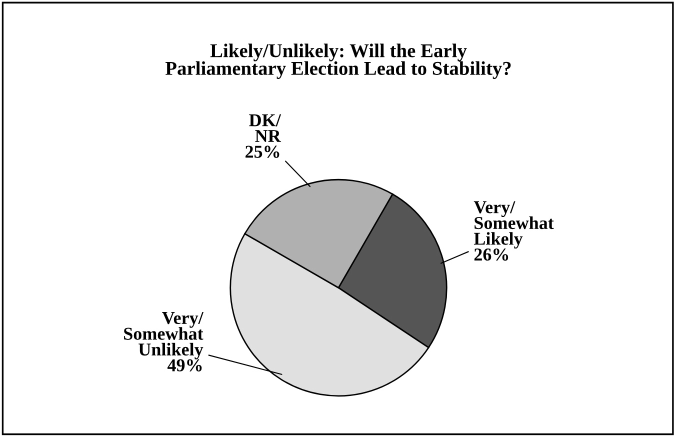 This screenshot has height=436, width=677. I want to click on chart-title: Likely/Unlikely: Will the Early Parliamentary Election Lead to Stability?, so click(338, 61).